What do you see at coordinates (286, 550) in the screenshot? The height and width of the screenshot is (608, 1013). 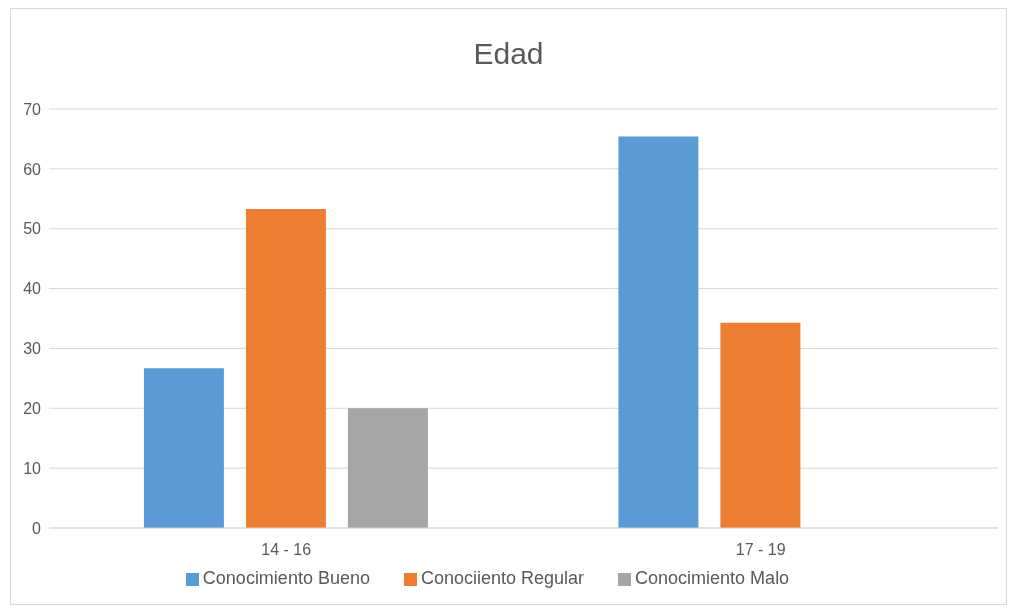 I see `x-tick-label: 14 - 16` at bounding box center [286, 550].